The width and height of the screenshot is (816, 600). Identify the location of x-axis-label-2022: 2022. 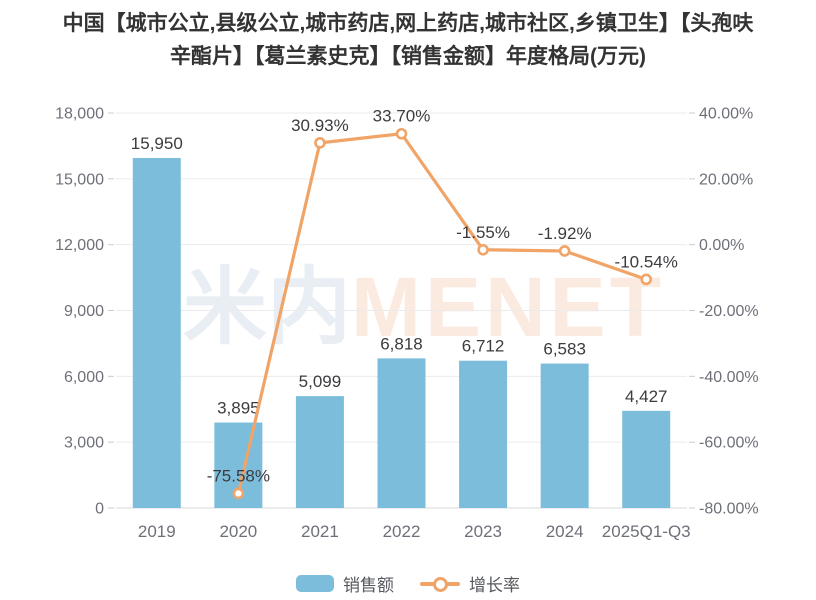
(402, 531).